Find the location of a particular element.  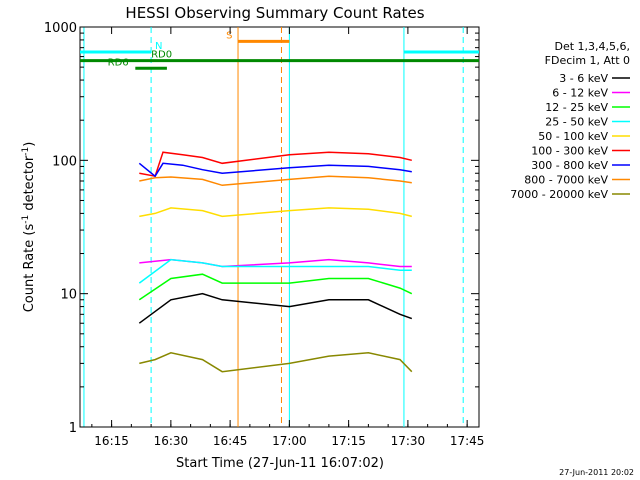

y-tick-label: 1000 is located at coordinates (60, 28).